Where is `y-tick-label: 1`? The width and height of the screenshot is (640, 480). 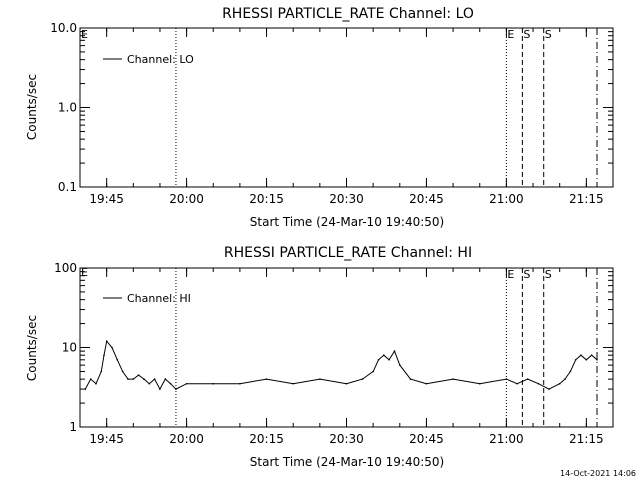
y-tick-label: 1 is located at coordinates (73, 427).